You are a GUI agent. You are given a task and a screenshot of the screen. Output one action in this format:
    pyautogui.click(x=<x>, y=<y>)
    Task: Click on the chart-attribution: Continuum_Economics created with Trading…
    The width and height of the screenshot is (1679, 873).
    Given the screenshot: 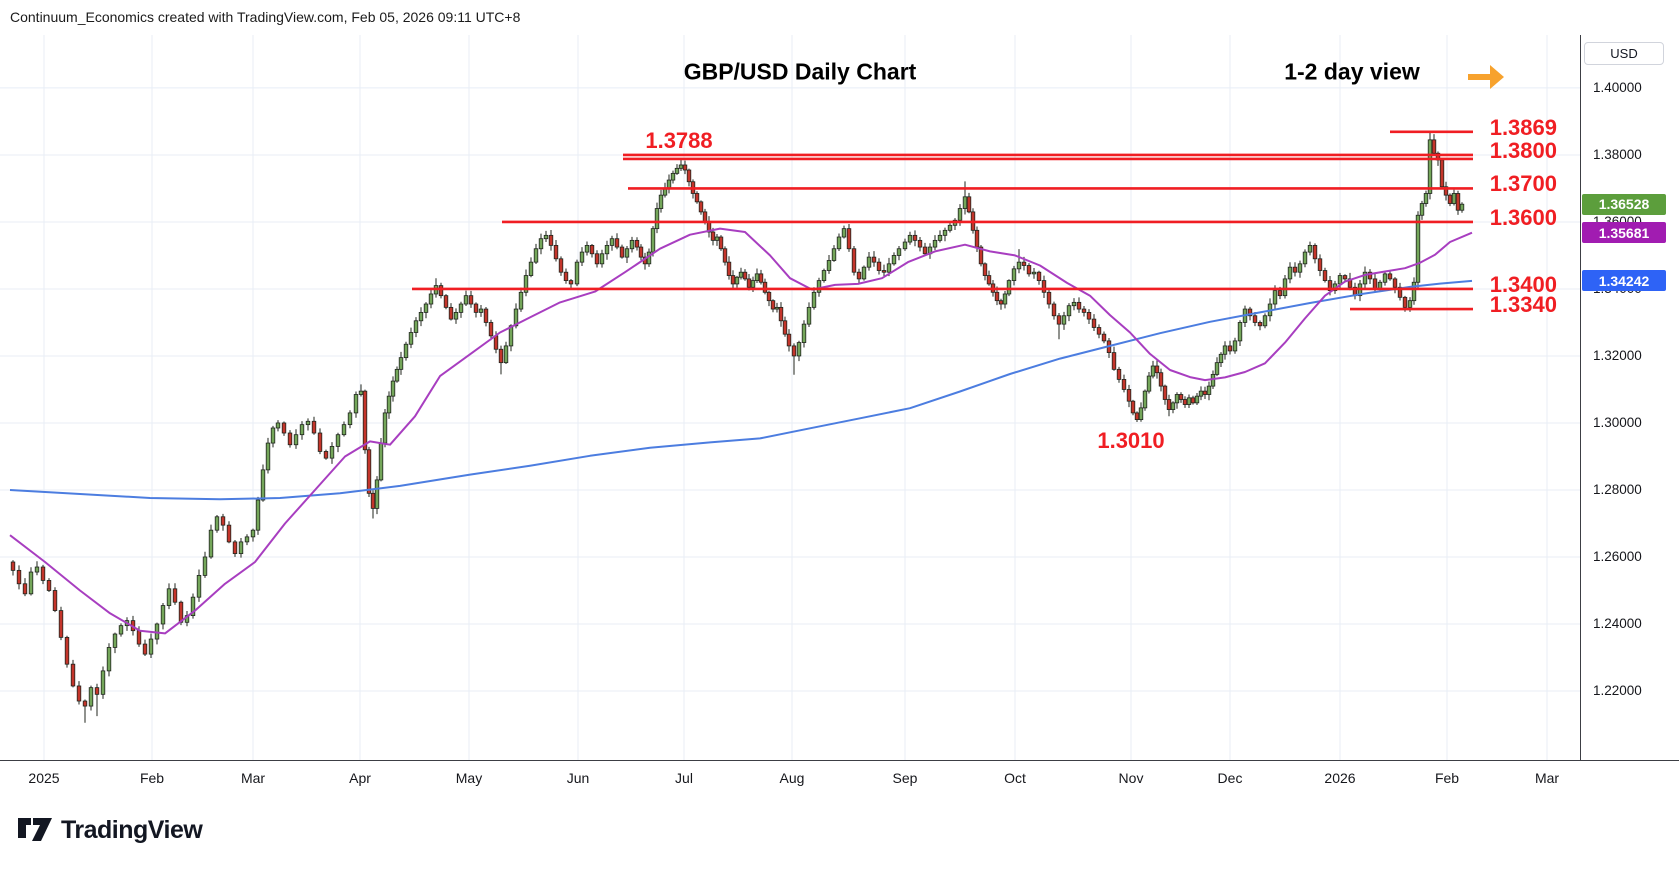 What is the action you would take?
    pyautogui.click(x=265, y=17)
    